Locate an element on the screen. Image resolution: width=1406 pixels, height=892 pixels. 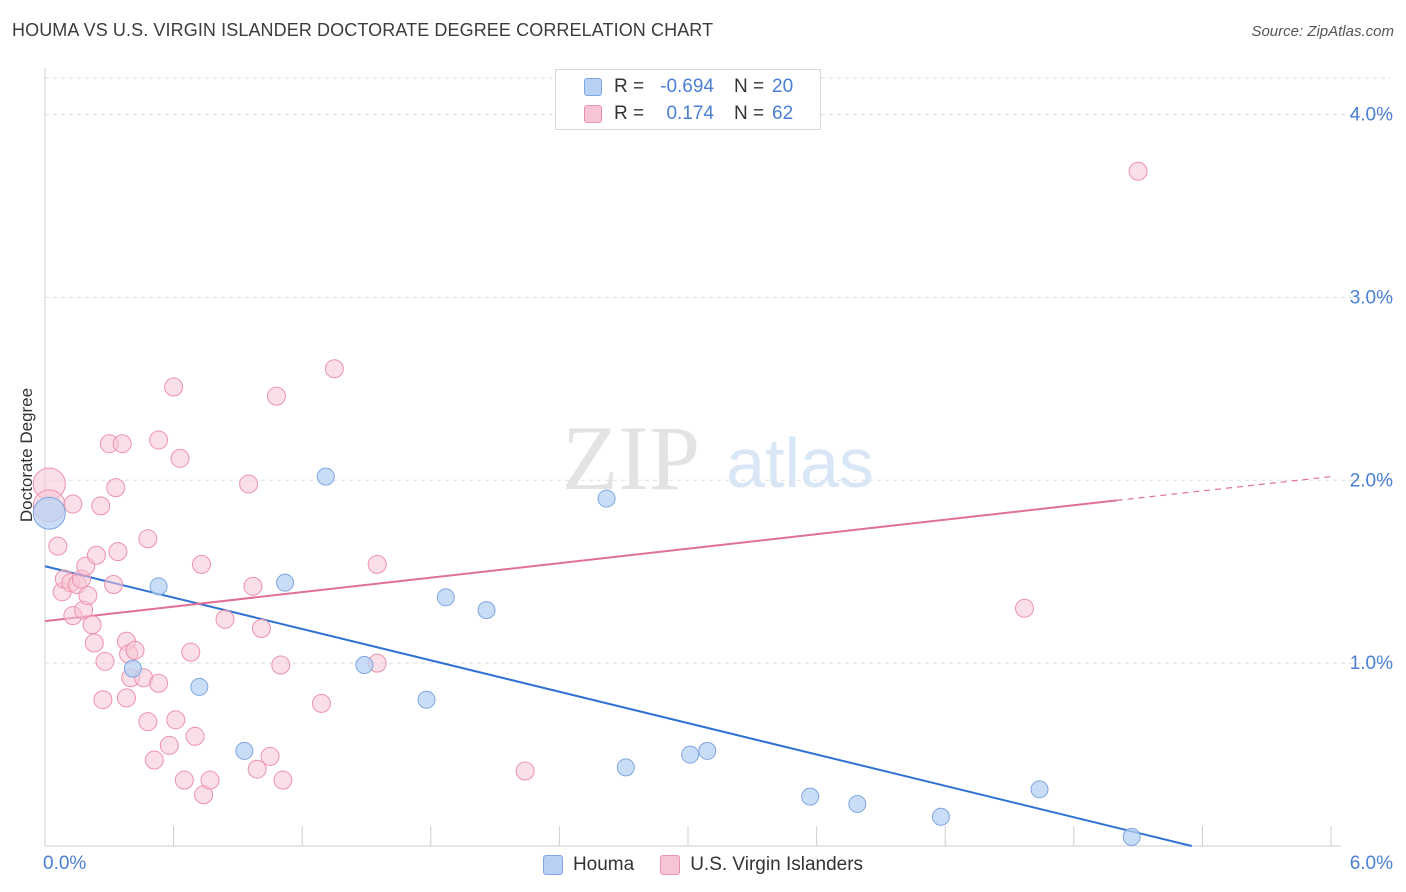
source-label: Source: ZipAtlas.com is located at coordinates (1322, 31).